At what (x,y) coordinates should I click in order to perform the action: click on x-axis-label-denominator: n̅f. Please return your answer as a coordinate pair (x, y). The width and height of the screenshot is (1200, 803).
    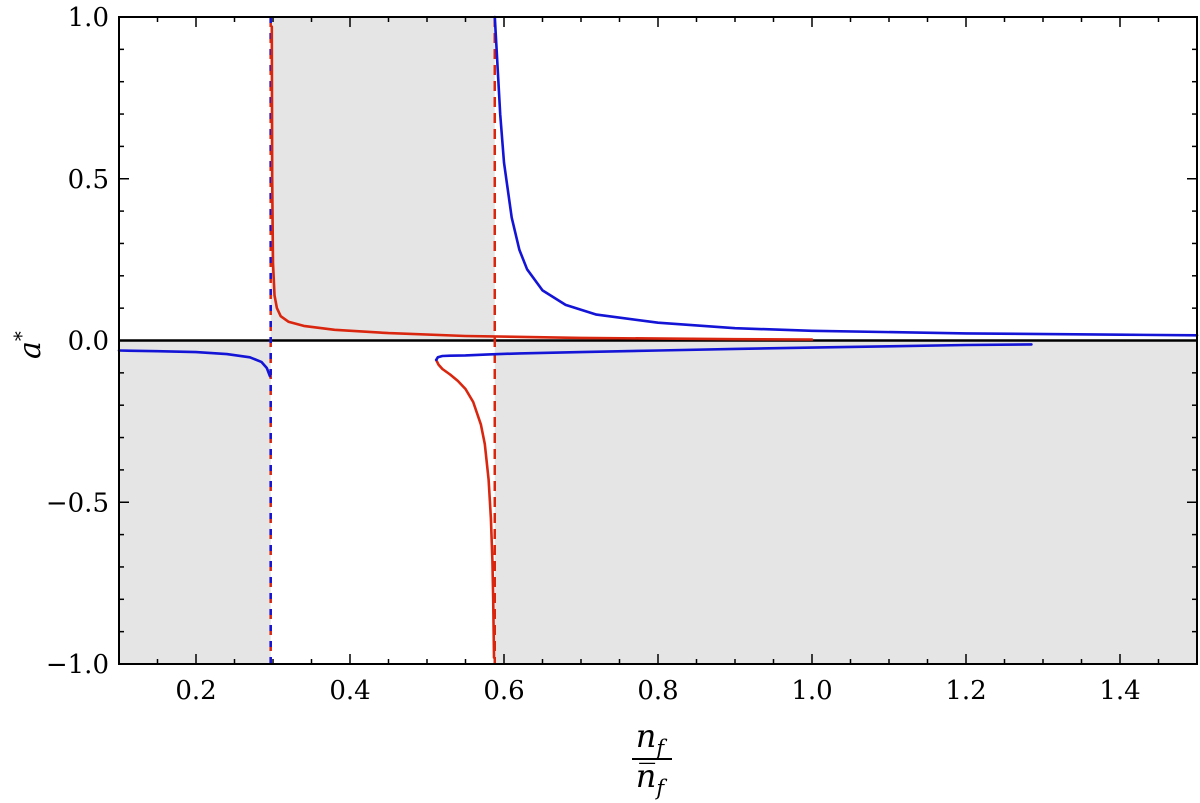
    Looking at the image, I should click on (652, 778).